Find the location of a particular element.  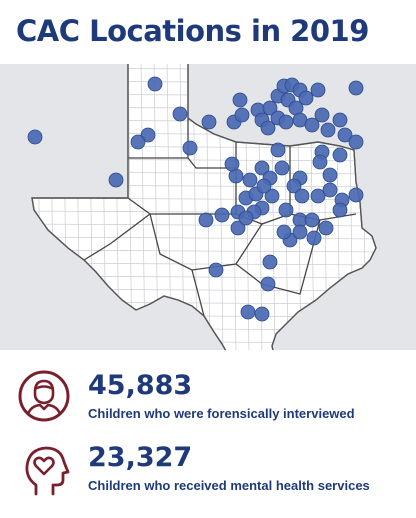

person-icon is located at coordinates (44, 396).